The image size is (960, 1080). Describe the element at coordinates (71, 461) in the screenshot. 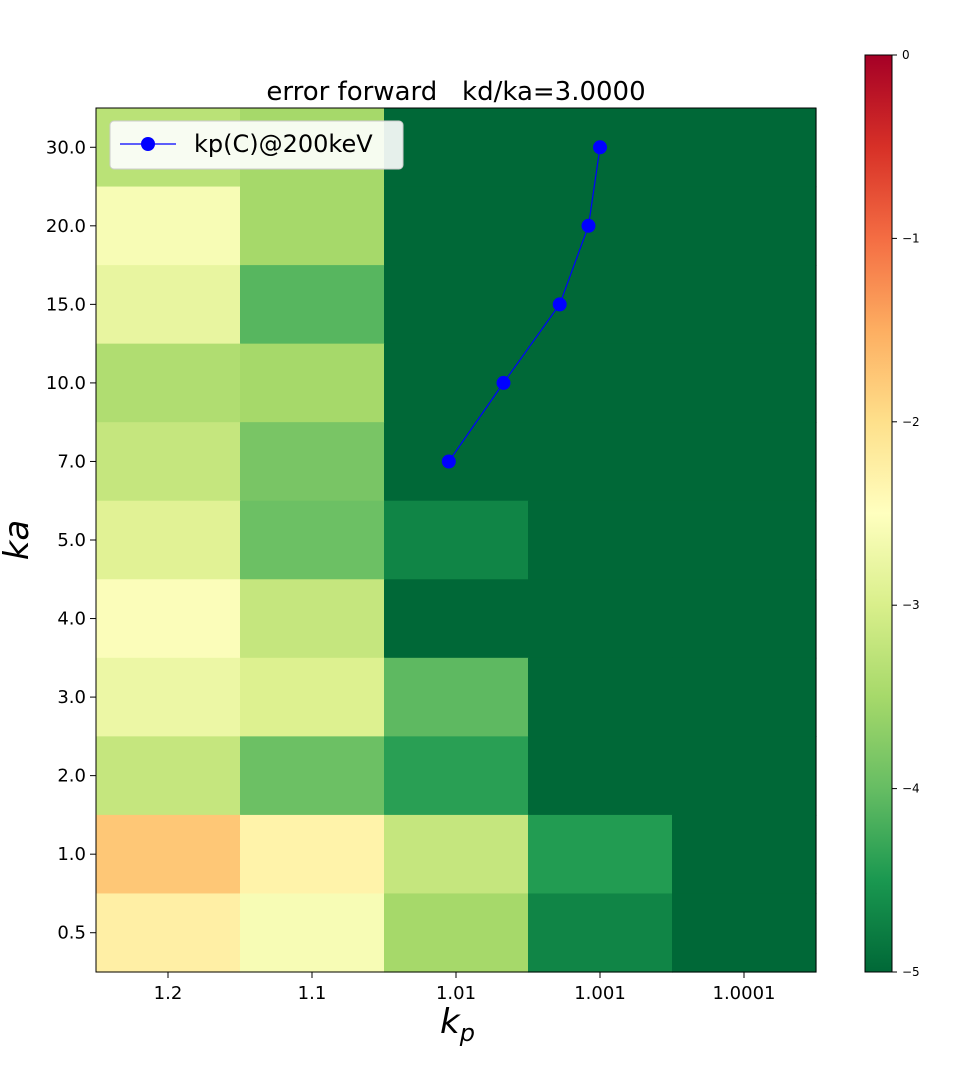

I see `y-tick-label: 7.0` at that location.